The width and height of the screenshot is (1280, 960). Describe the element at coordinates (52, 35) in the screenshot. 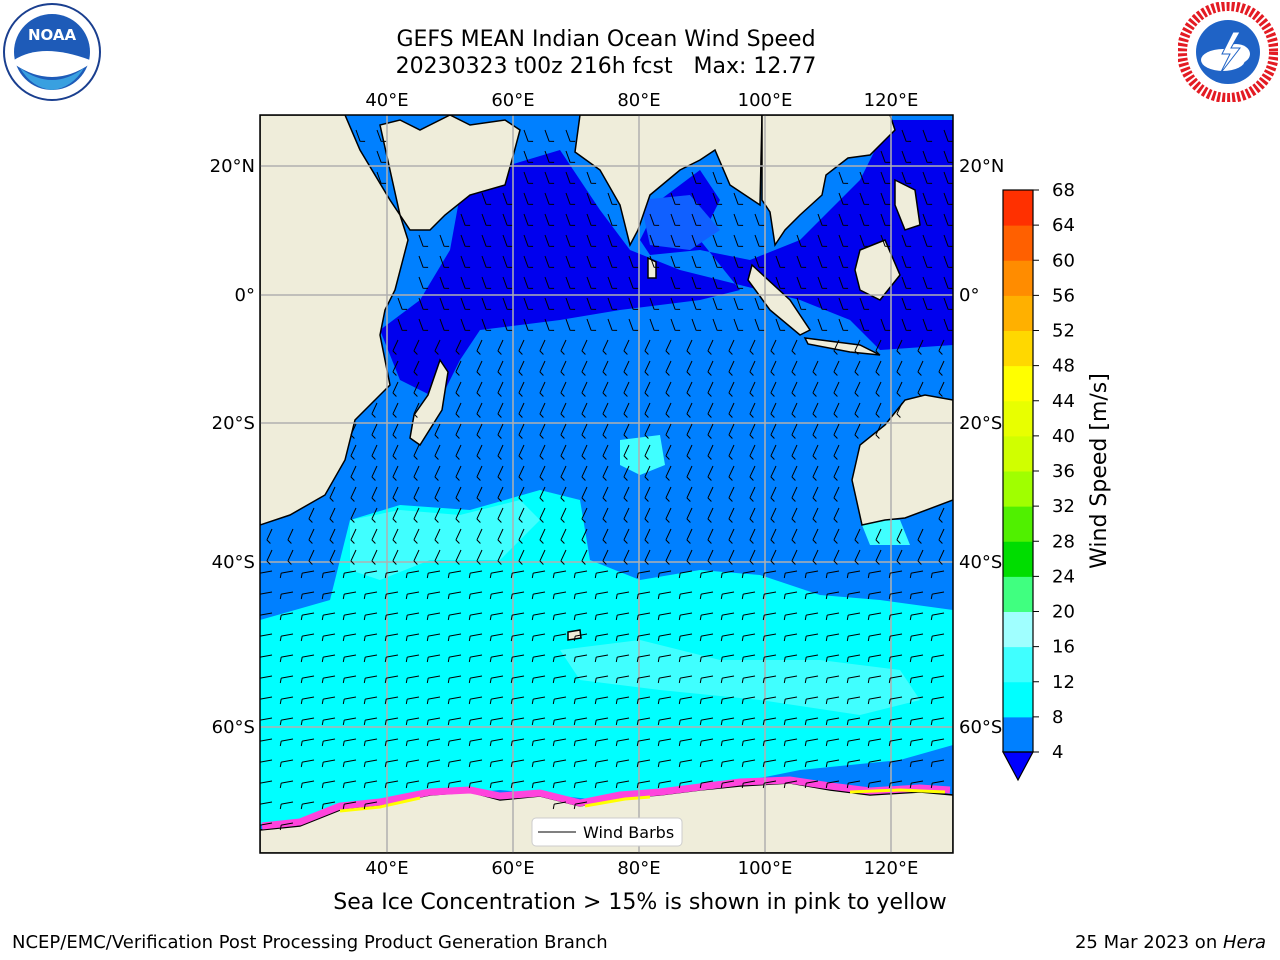

I see `noaa-wordmark: NOAA` at that location.